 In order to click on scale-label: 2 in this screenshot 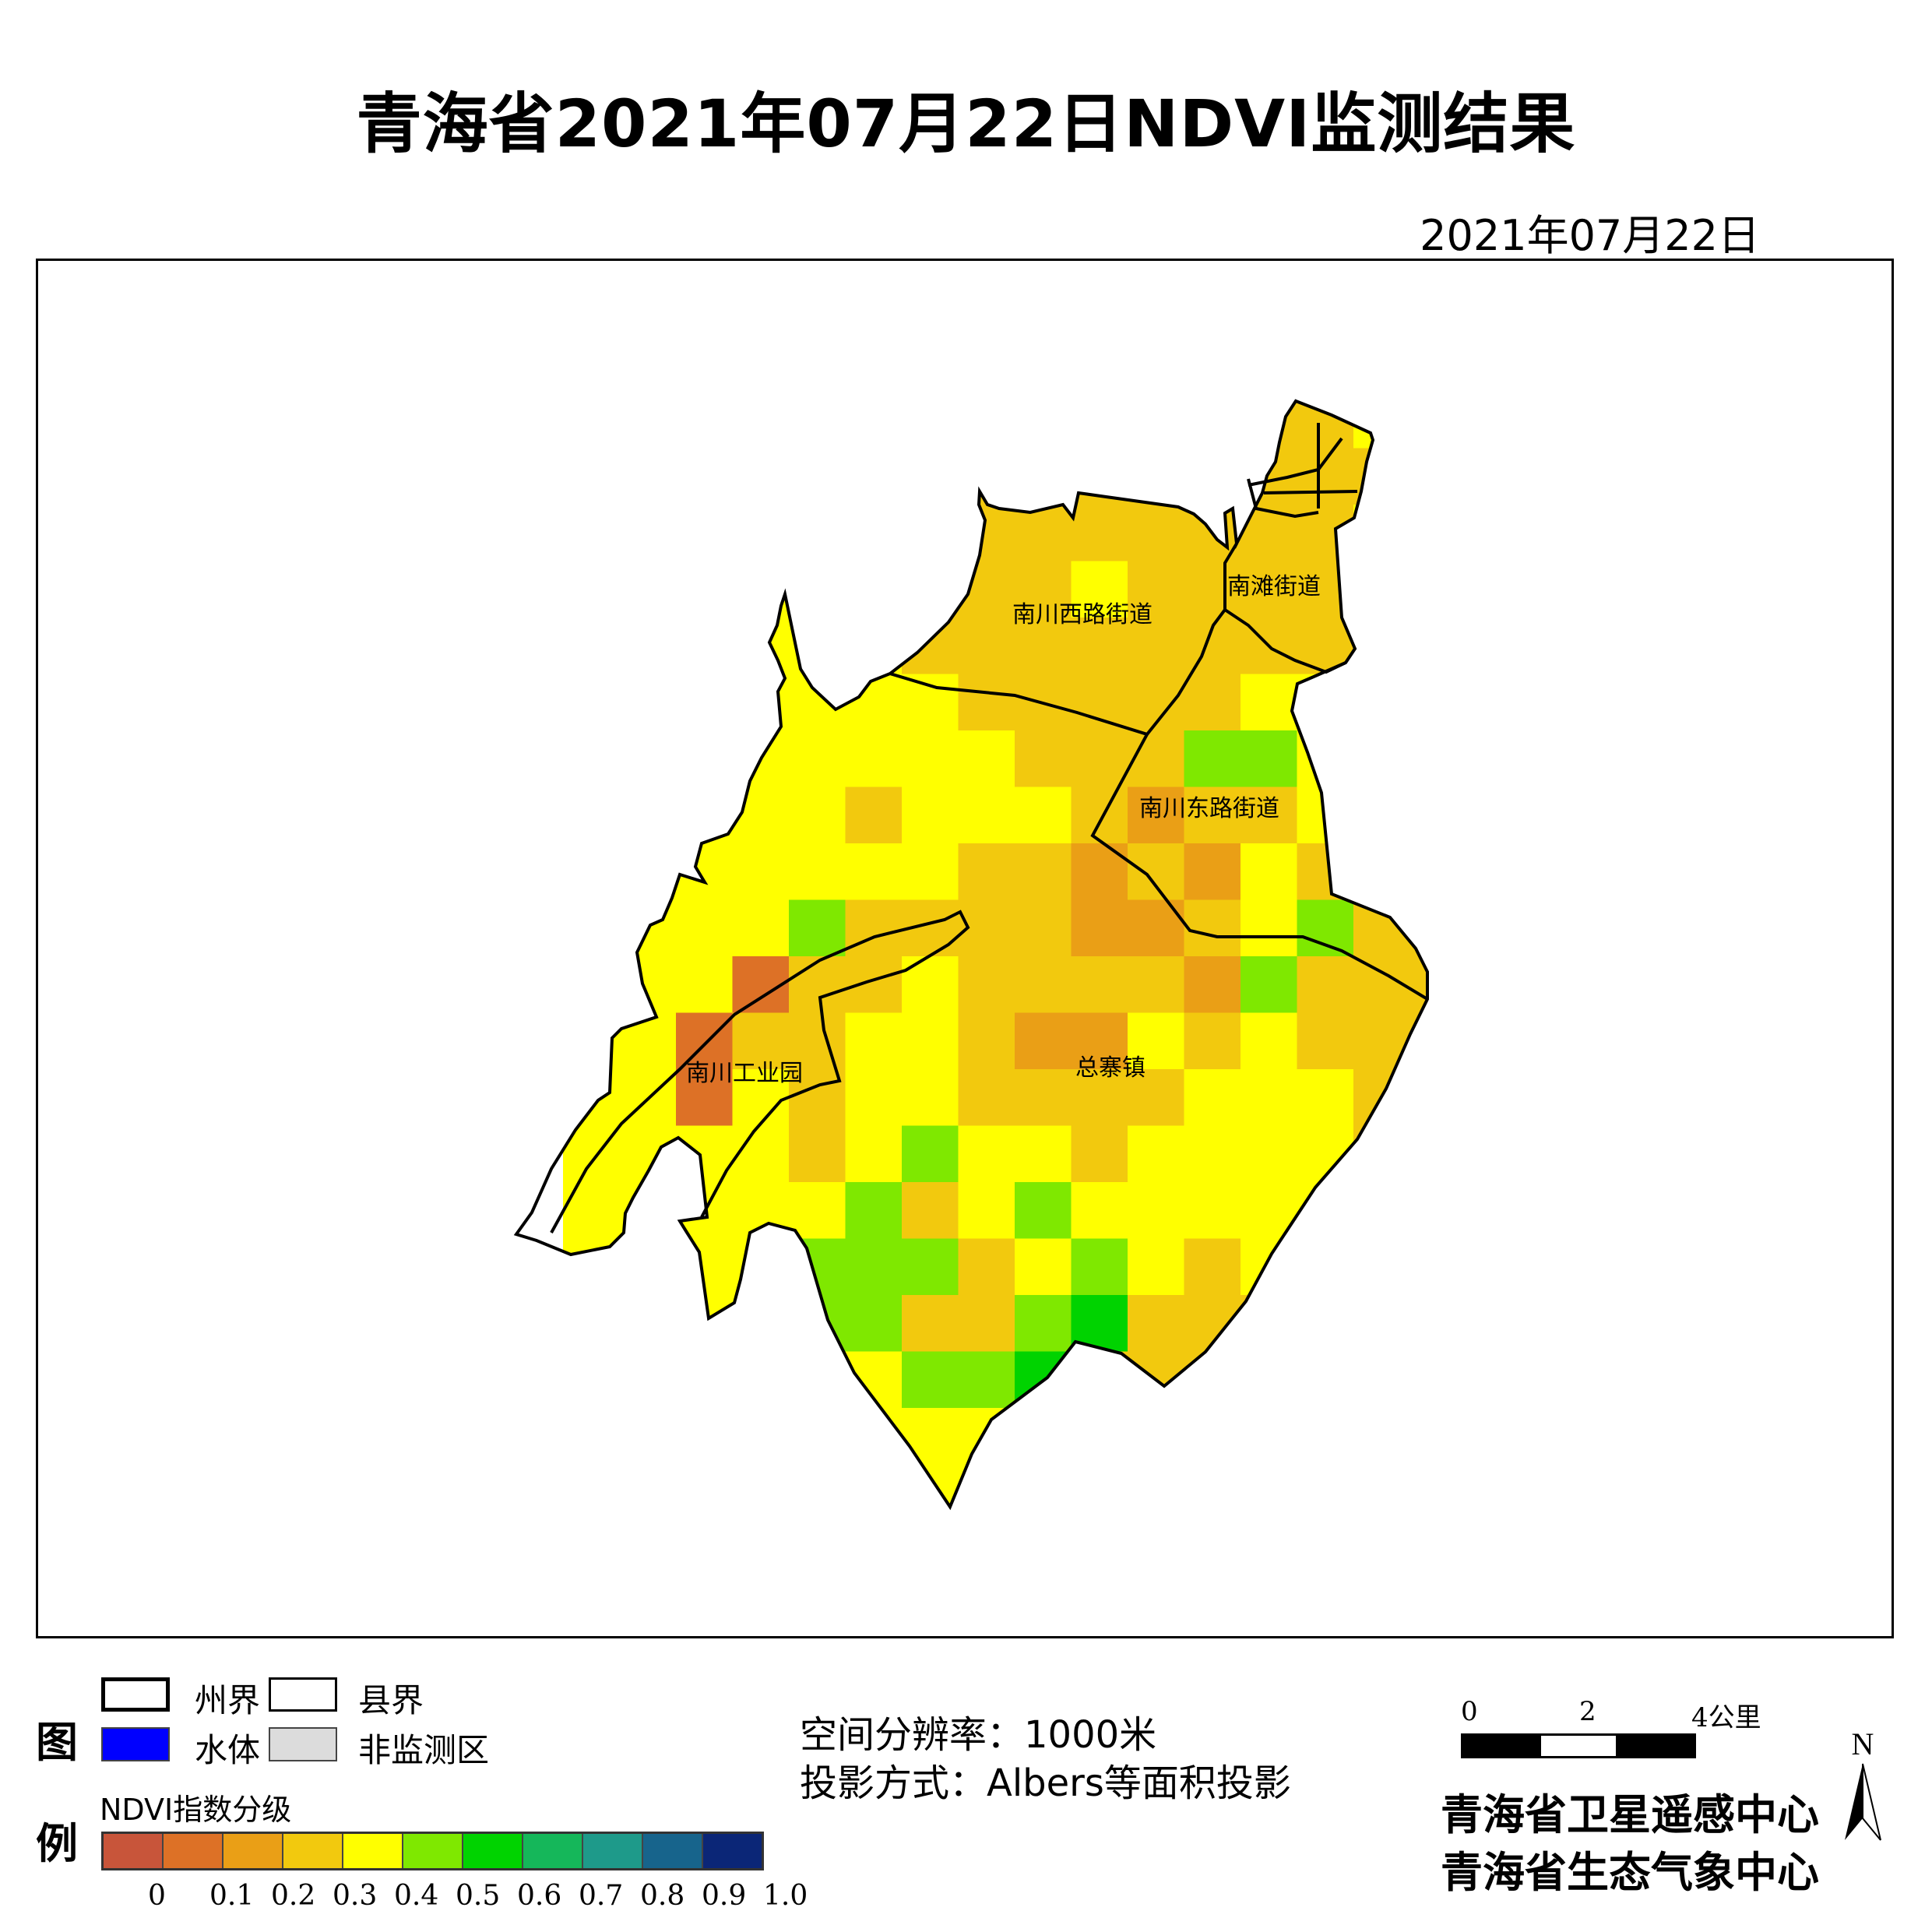, I will do `click(1587, 1711)`.